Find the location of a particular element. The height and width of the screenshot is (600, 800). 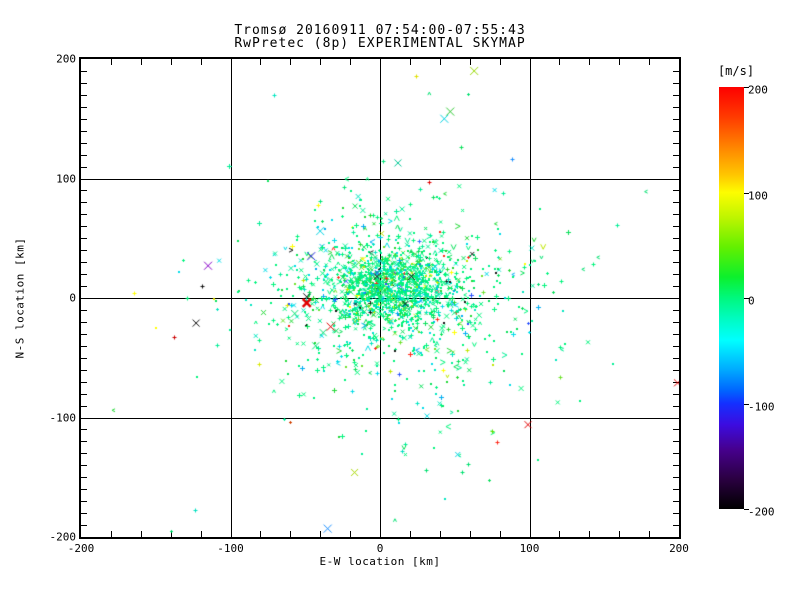

colorbar-tick-label: -100 is located at coordinates (761, 406).